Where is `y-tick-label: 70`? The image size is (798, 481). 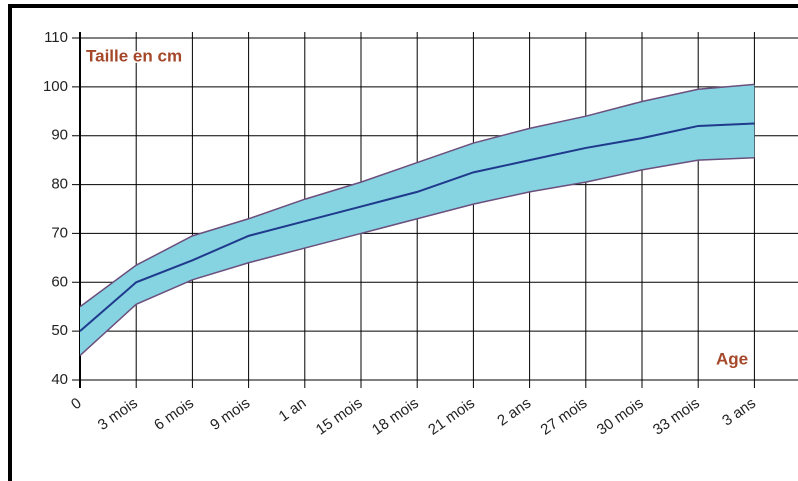 y-tick-label: 70 is located at coordinates (59, 232).